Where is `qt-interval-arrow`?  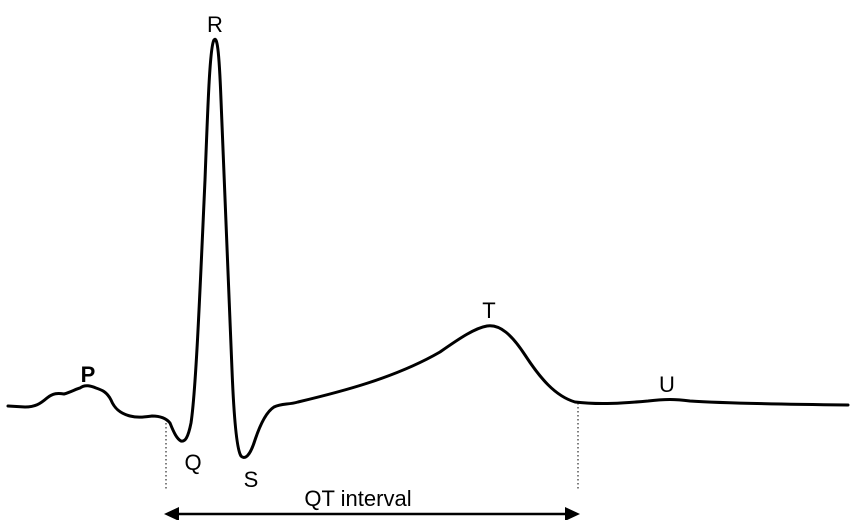 qt-interval-arrow is located at coordinates (372, 513).